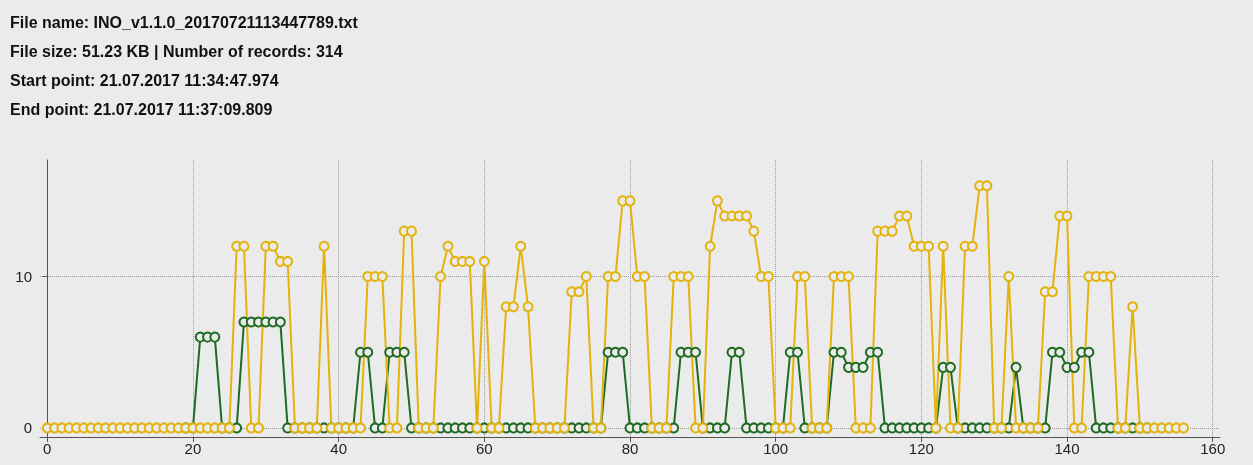 The image size is (1253, 465). What do you see at coordinates (47, 448) in the screenshot?
I see `x-tick-label: 0` at bounding box center [47, 448].